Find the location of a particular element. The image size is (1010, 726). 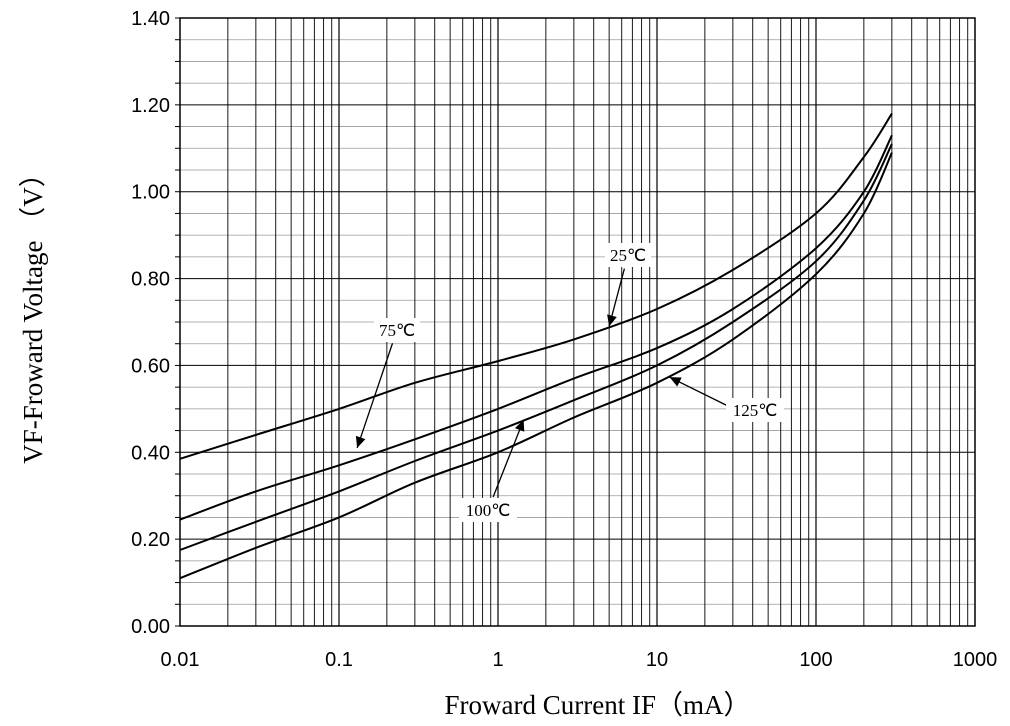

x-axis-title: Froward Current IF（mA） is located at coordinates (598, 705).